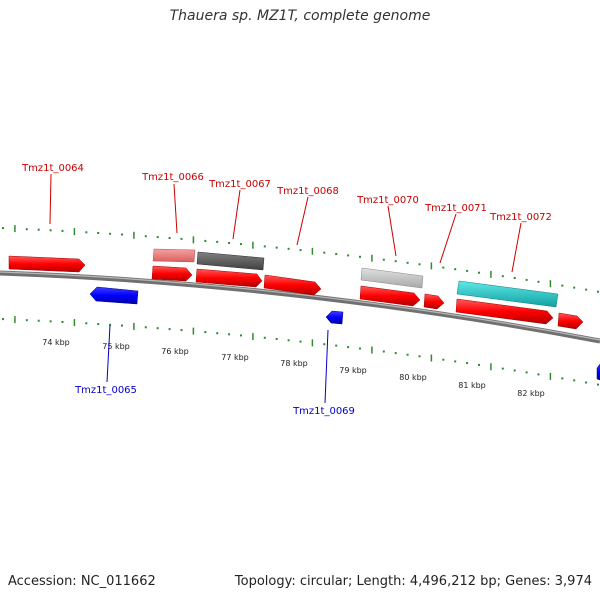  I want to click on gene-0073-arrow, so click(570, 321).